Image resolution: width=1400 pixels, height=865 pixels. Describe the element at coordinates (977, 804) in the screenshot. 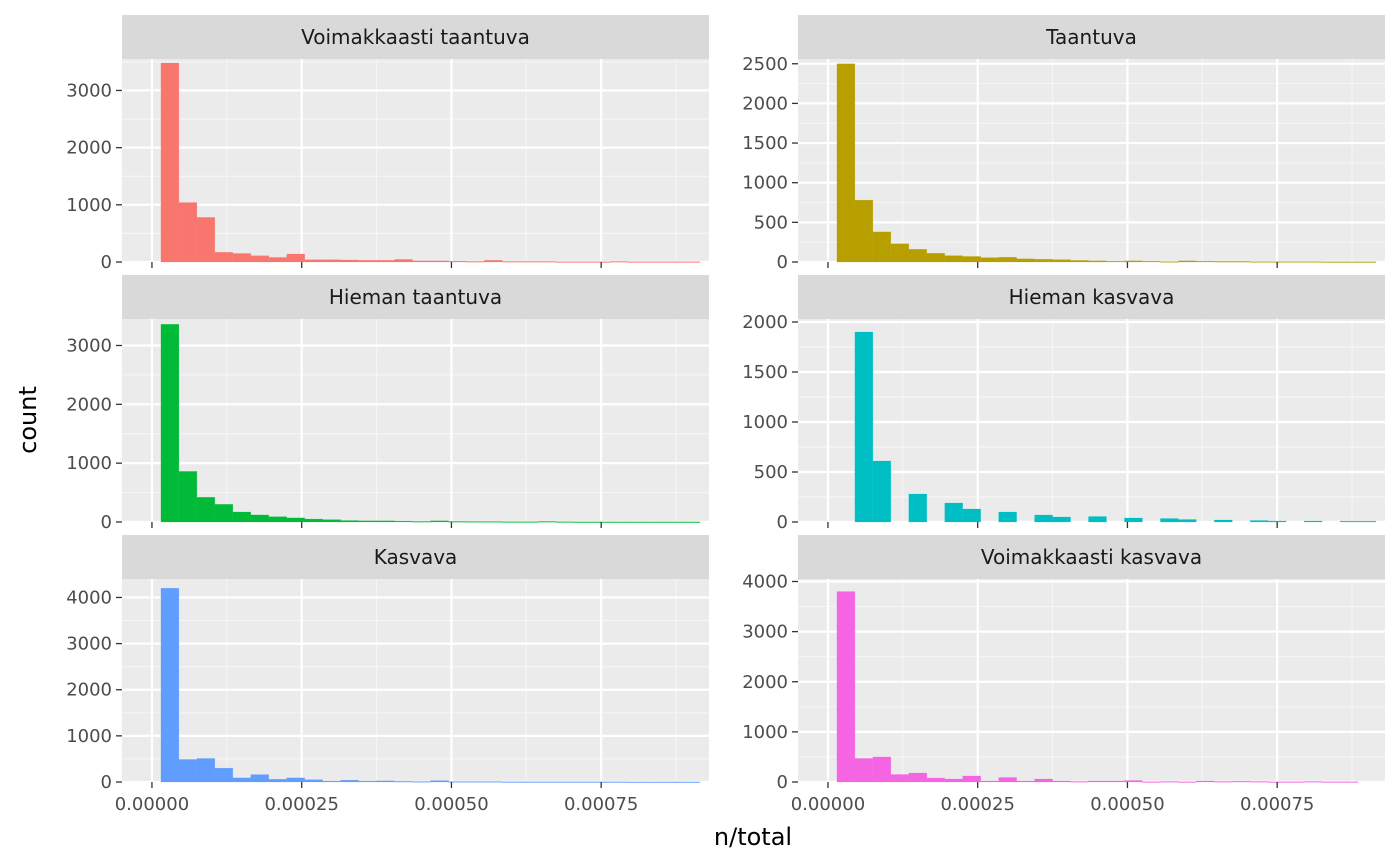

I see `x-tick-label: 0.00025` at that location.